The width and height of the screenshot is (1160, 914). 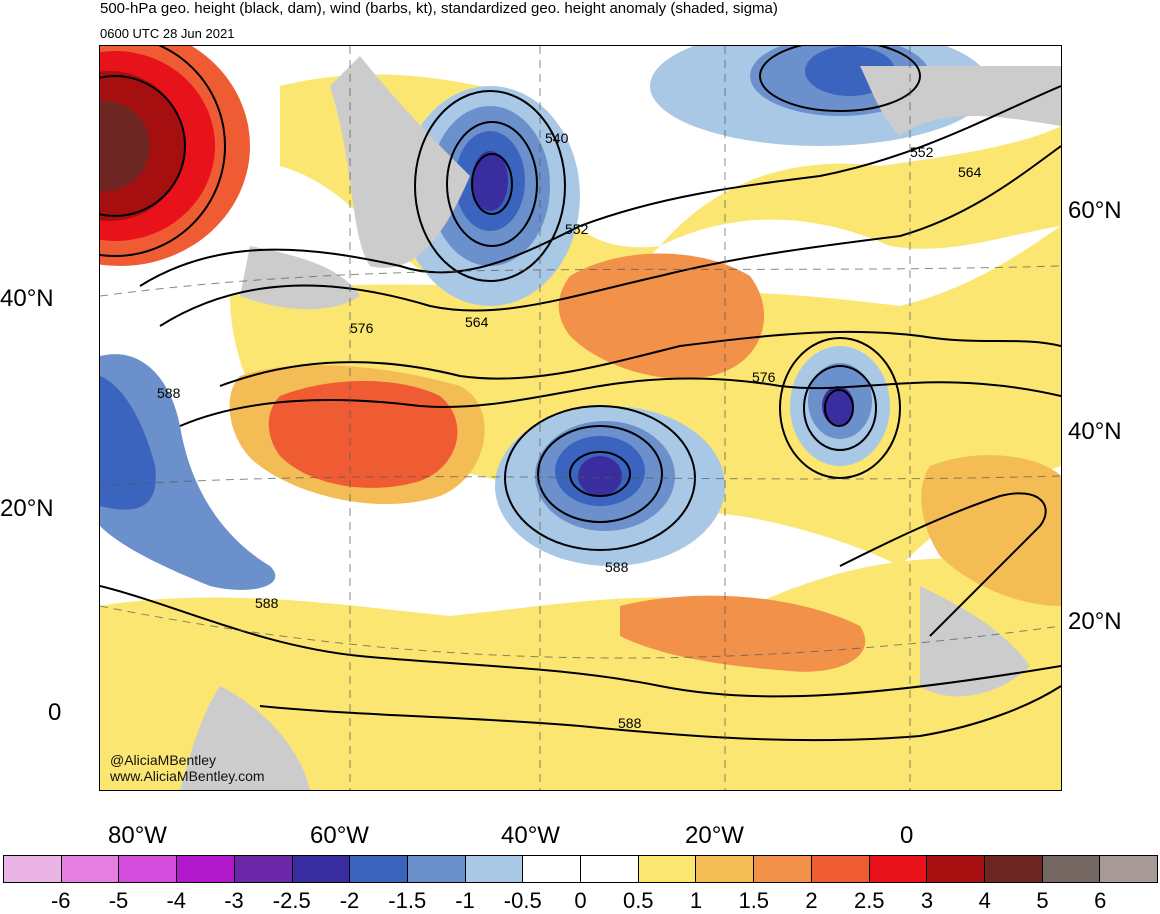 What do you see at coordinates (811, 900) in the screenshot?
I see `colorbar-tick-label: 2` at bounding box center [811, 900].